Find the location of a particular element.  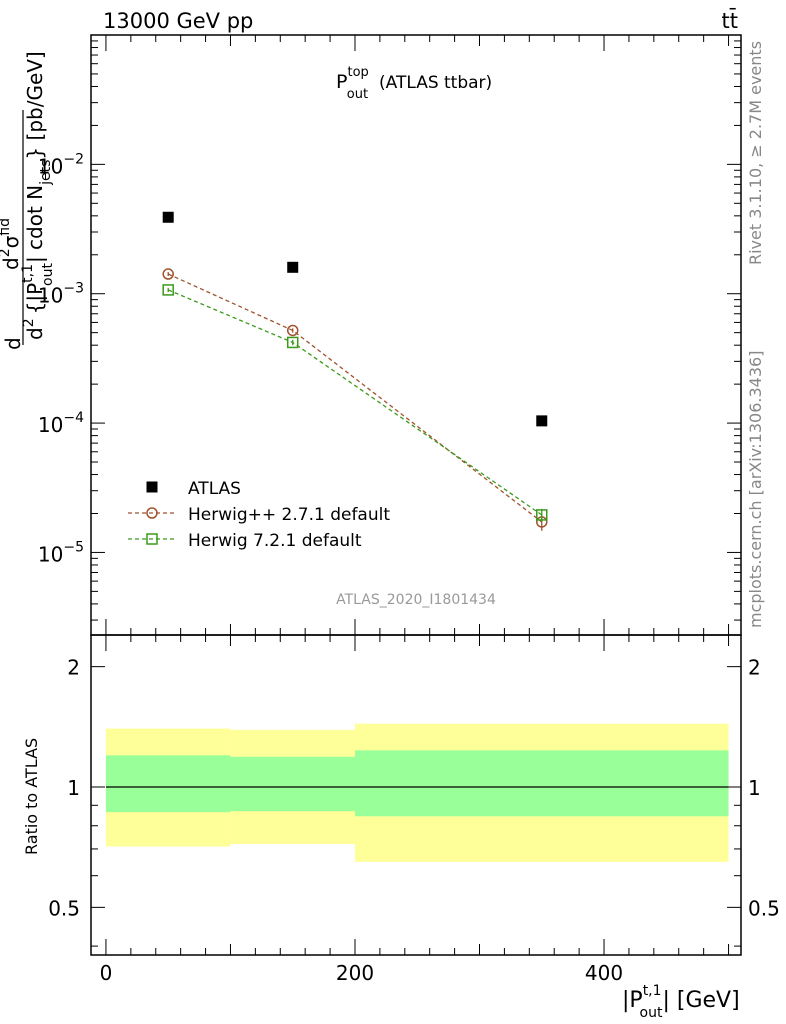

y-tick-label: 10⁻³ is located at coordinates (61, 294).